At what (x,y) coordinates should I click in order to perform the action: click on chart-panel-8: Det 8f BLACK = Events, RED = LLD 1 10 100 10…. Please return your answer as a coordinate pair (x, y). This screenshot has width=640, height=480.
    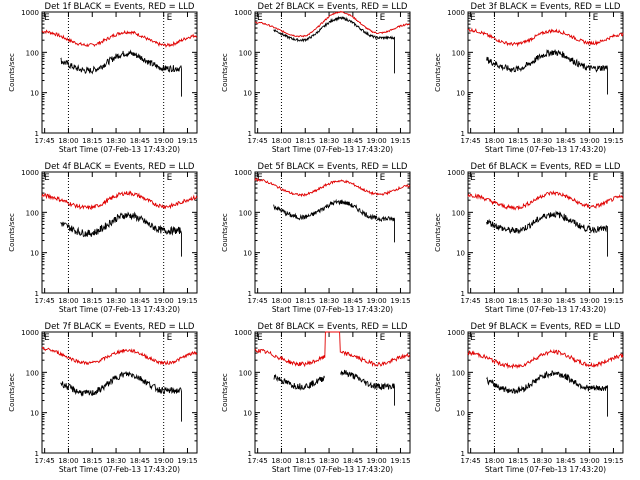
    Looking at the image, I should click on (316, 398).